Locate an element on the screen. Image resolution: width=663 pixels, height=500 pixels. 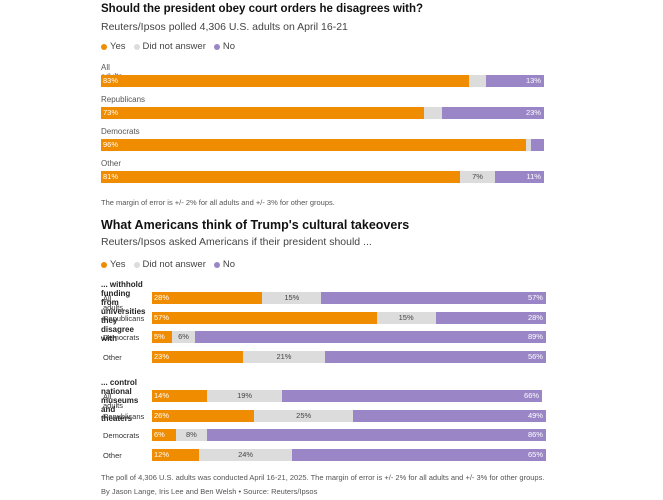
category-label: Democrats is located at coordinates (120, 131).